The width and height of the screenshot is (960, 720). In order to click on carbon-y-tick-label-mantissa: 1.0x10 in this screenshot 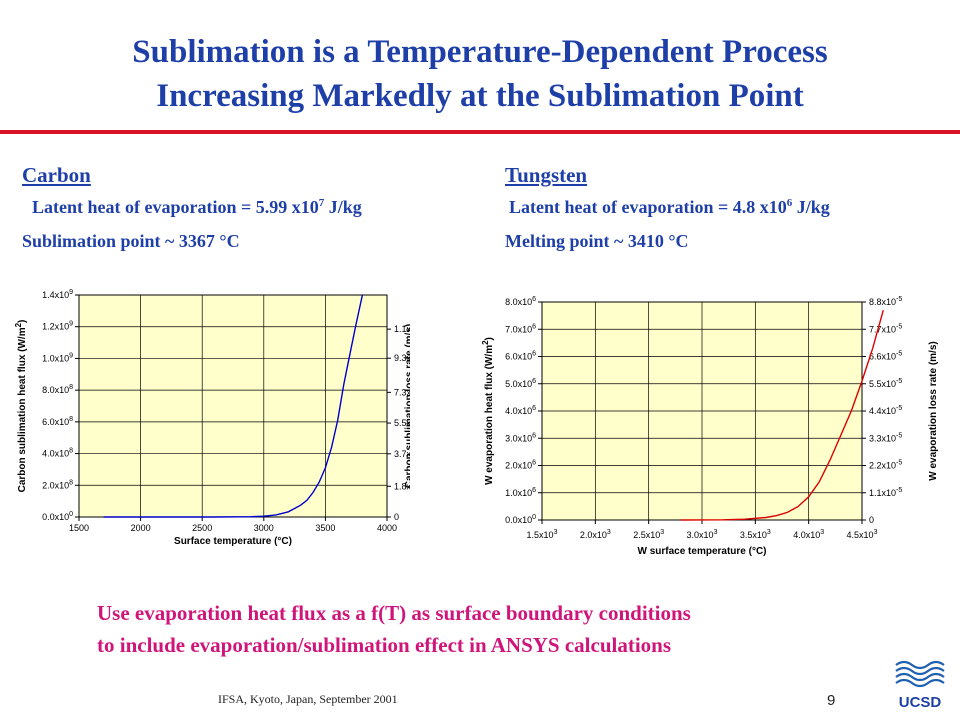, I will do `click(55, 358)`.